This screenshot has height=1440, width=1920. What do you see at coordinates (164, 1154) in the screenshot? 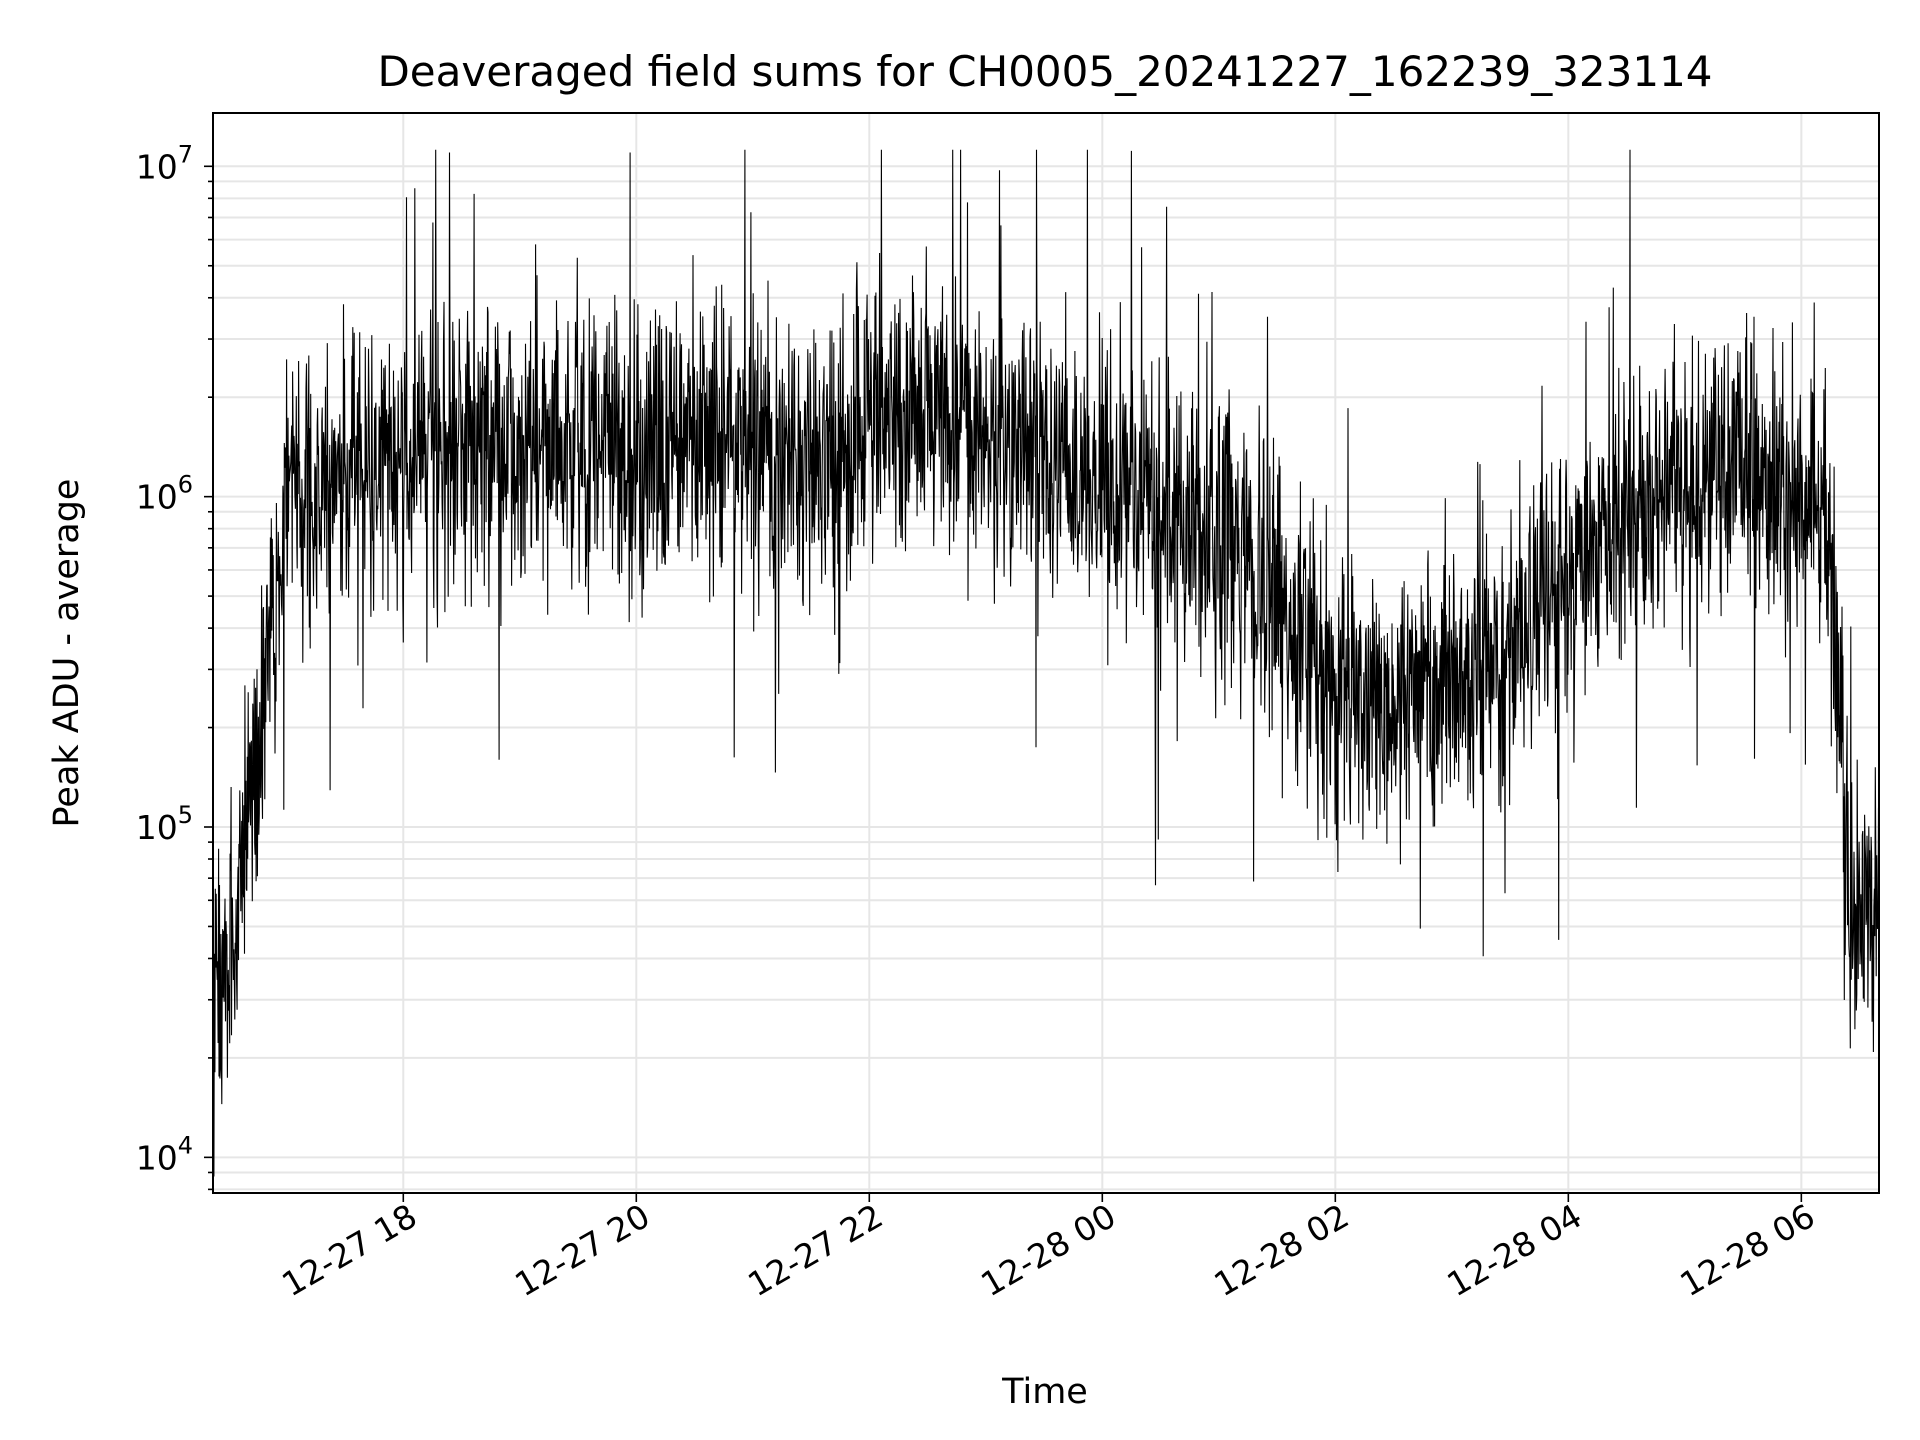
I see `y-tick-label: 10⁴` at bounding box center [164, 1154].